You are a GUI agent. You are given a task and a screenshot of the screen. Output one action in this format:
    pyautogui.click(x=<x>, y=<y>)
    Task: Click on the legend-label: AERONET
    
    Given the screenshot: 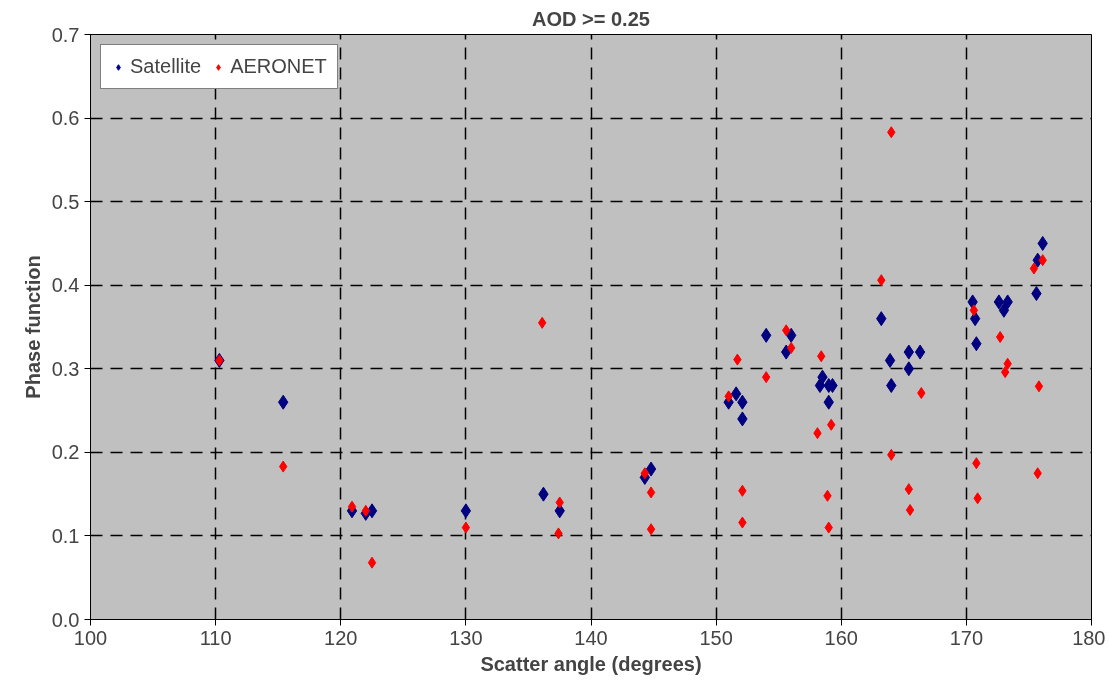 What is the action you would take?
    pyautogui.click(x=278, y=66)
    